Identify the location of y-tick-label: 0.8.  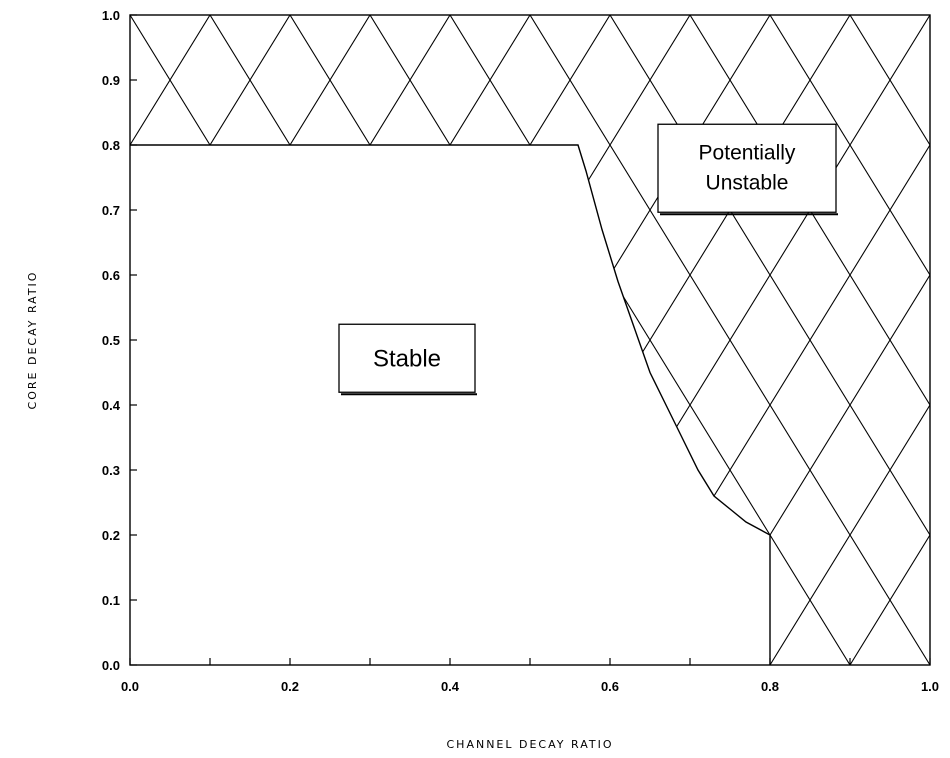
(111, 145).